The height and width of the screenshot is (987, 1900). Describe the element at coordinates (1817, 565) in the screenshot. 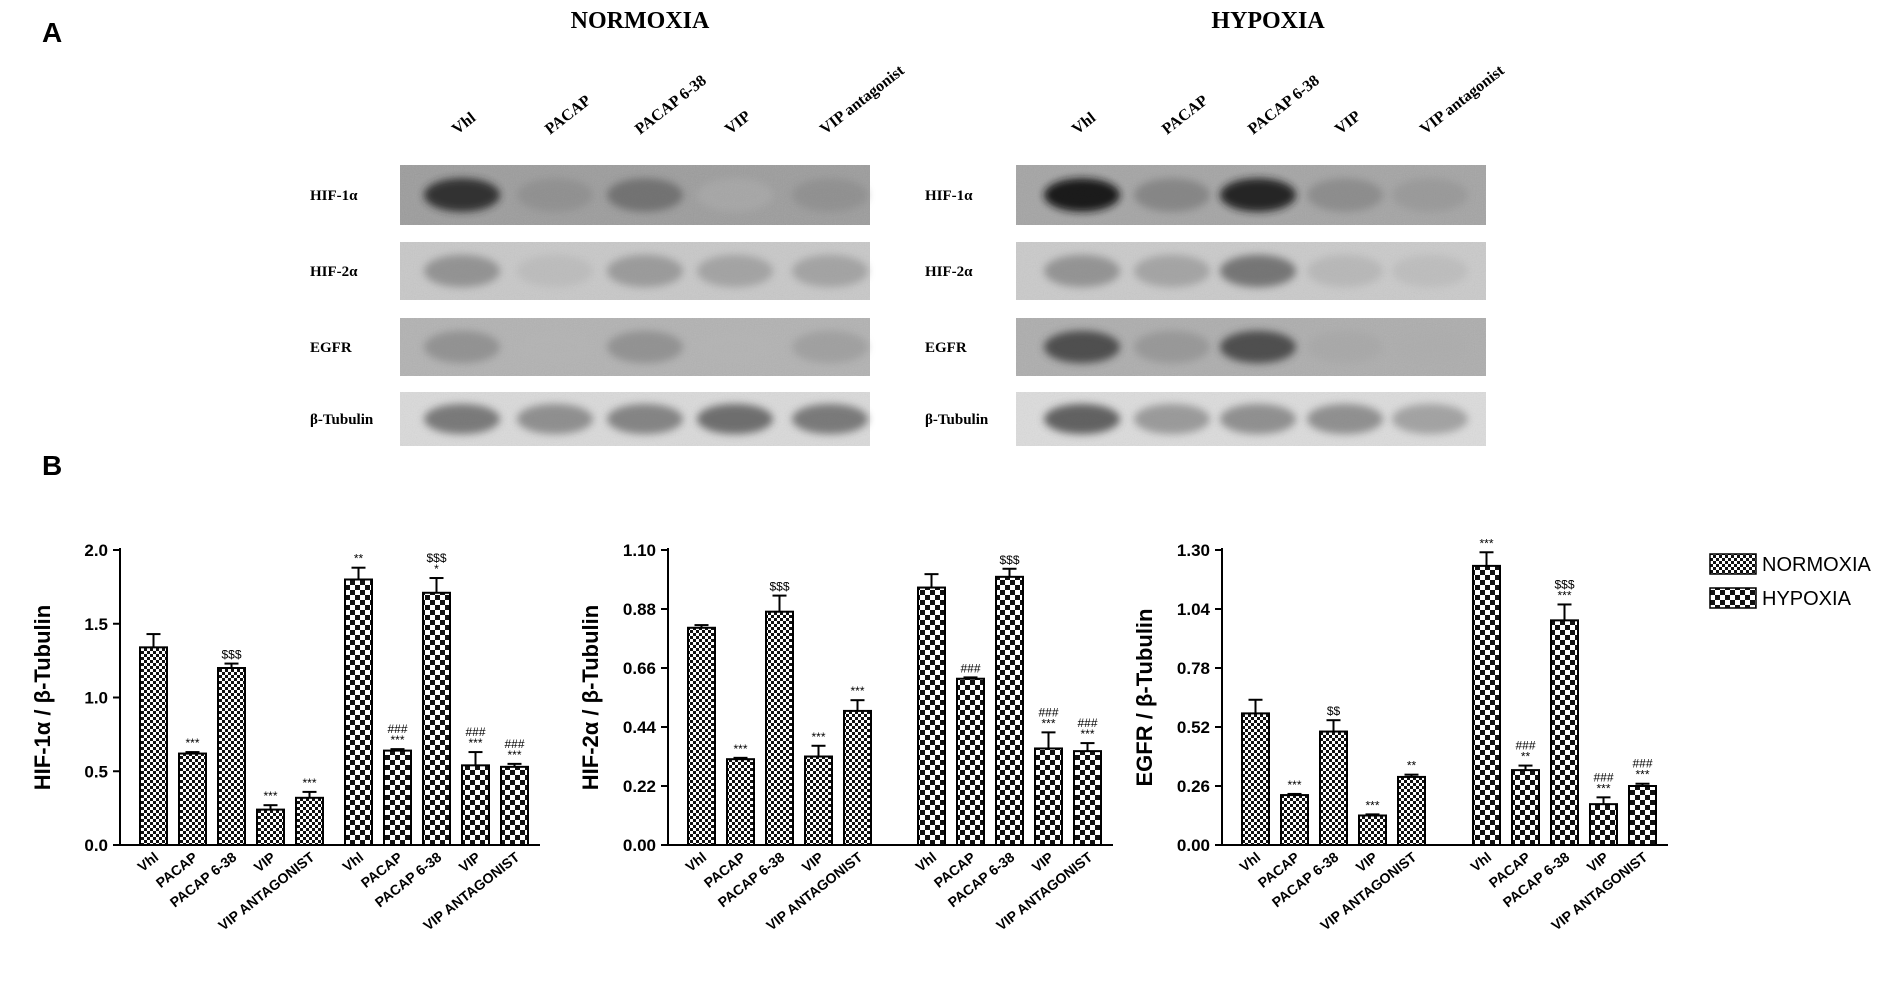

I see `legend-label-normoxia: NORMOXIA` at that location.